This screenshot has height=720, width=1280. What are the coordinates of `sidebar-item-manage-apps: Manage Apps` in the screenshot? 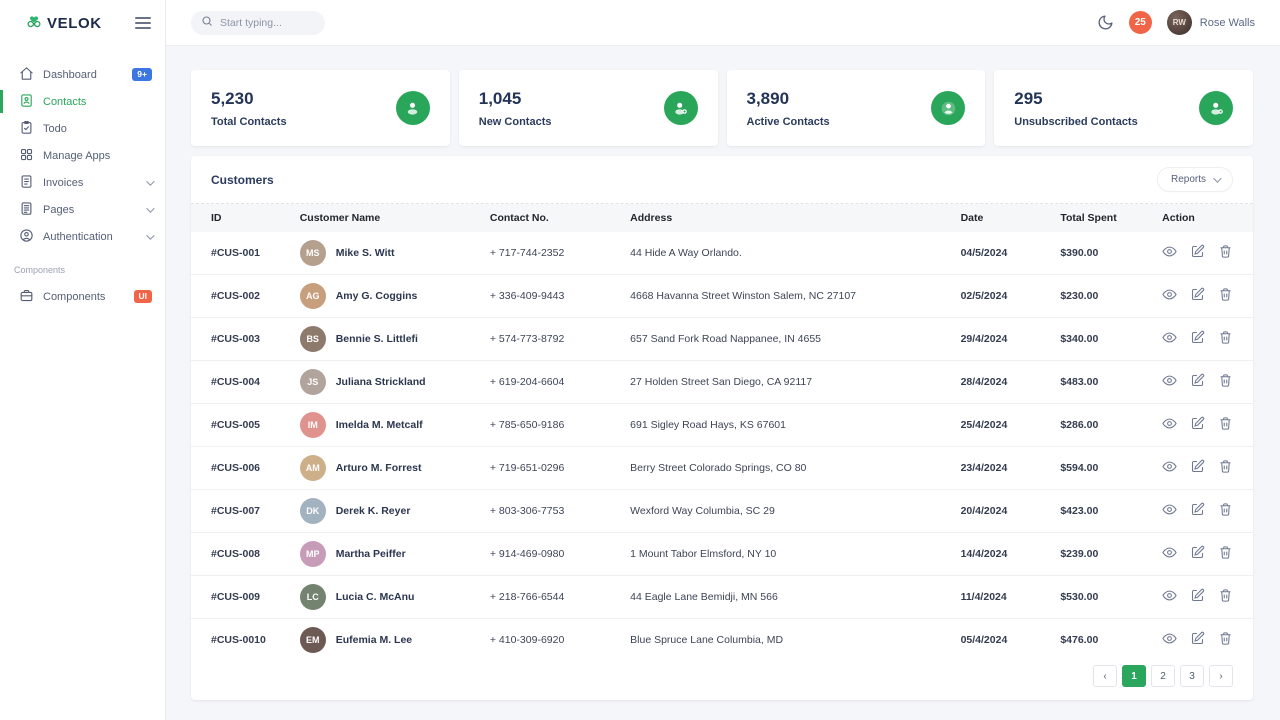 It's located at (82, 155).